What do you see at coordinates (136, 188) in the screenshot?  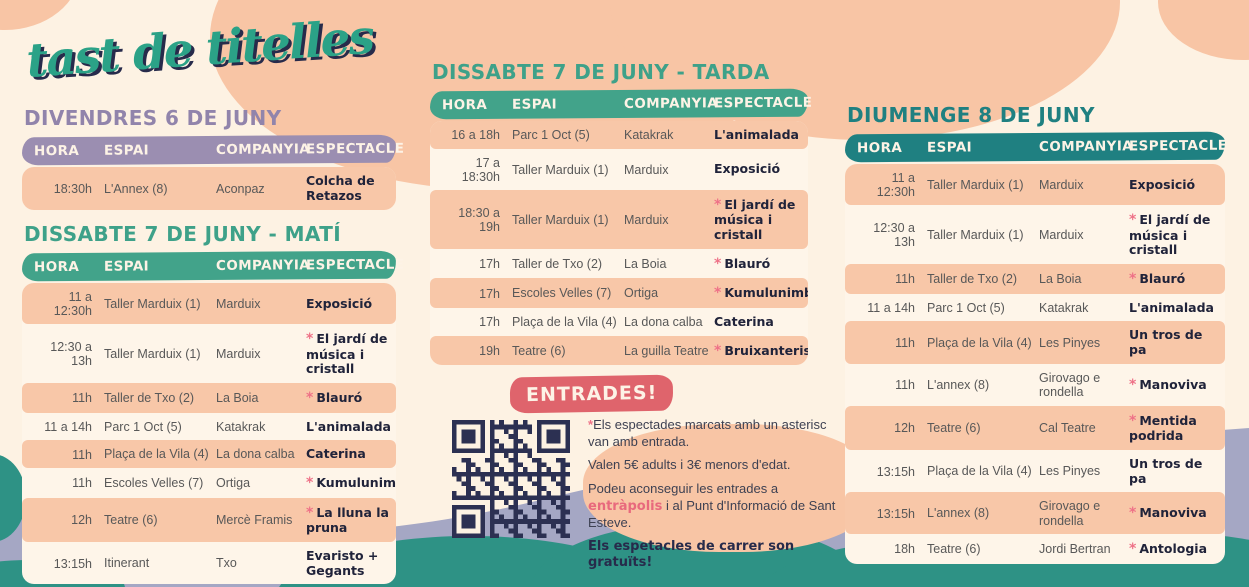 I see `row-espai: L'Annex (8)` at bounding box center [136, 188].